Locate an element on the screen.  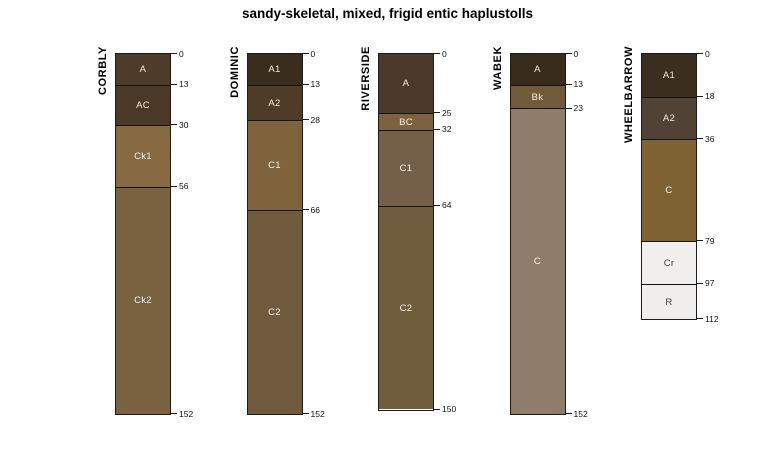
horizon-block-dominic-c2: C2 is located at coordinates (274, 312).